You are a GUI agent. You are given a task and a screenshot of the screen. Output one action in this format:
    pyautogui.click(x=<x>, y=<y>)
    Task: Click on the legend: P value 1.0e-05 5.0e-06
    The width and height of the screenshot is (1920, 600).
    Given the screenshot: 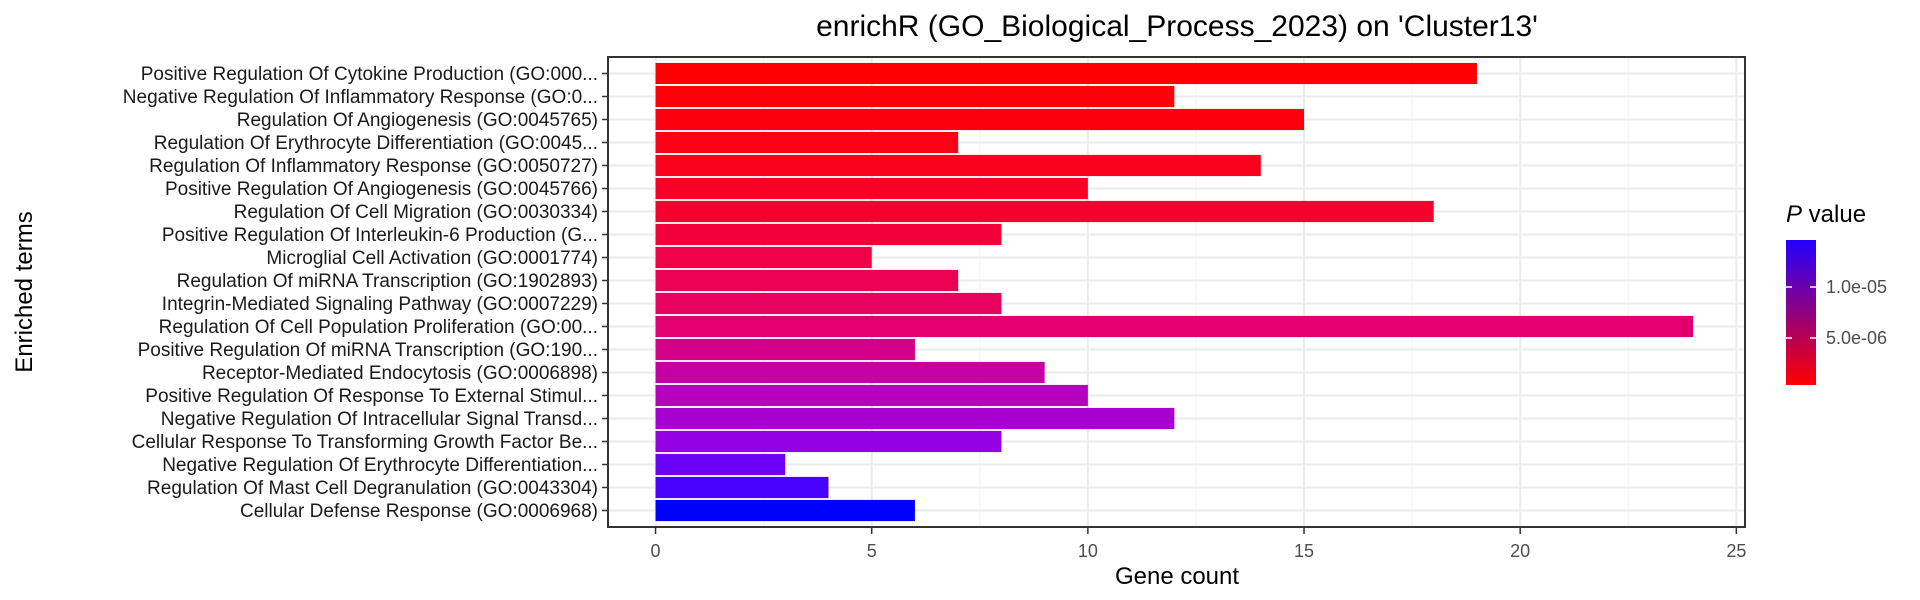 What is the action you would take?
    pyautogui.click(x=1836, y=293)
    